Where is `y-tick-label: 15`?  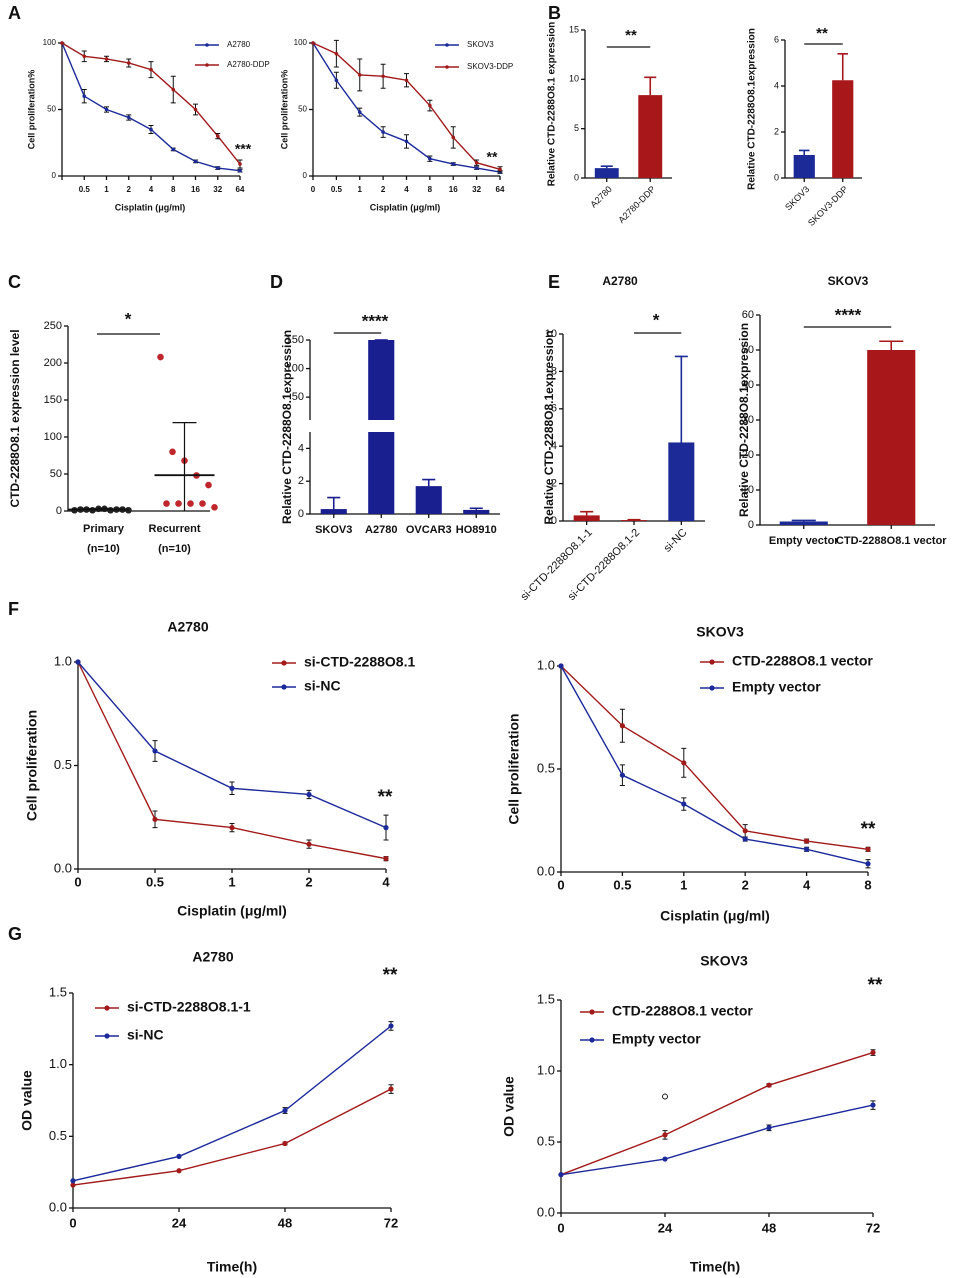
y-tick-label: 15 is located at coordinates (574, 29).